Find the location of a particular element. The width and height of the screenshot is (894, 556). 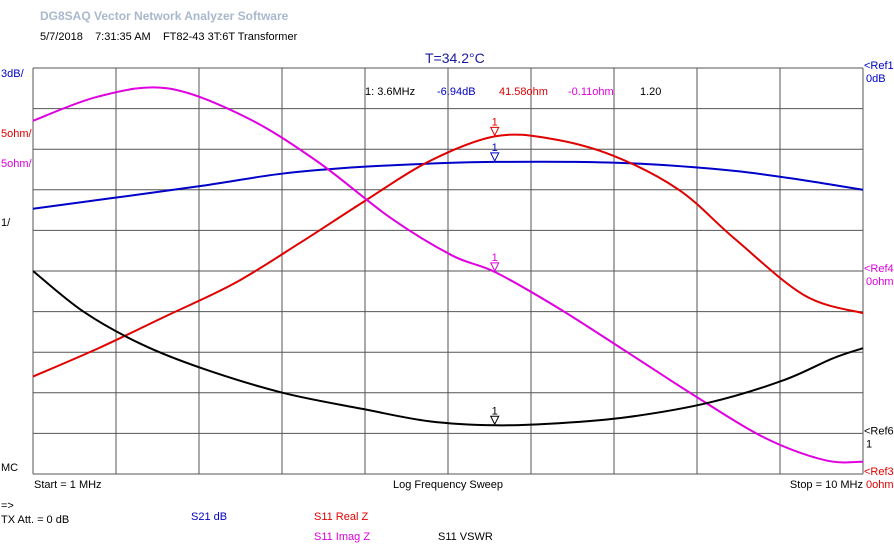

marker-s11-real-z is located at coordinates (494, 131).